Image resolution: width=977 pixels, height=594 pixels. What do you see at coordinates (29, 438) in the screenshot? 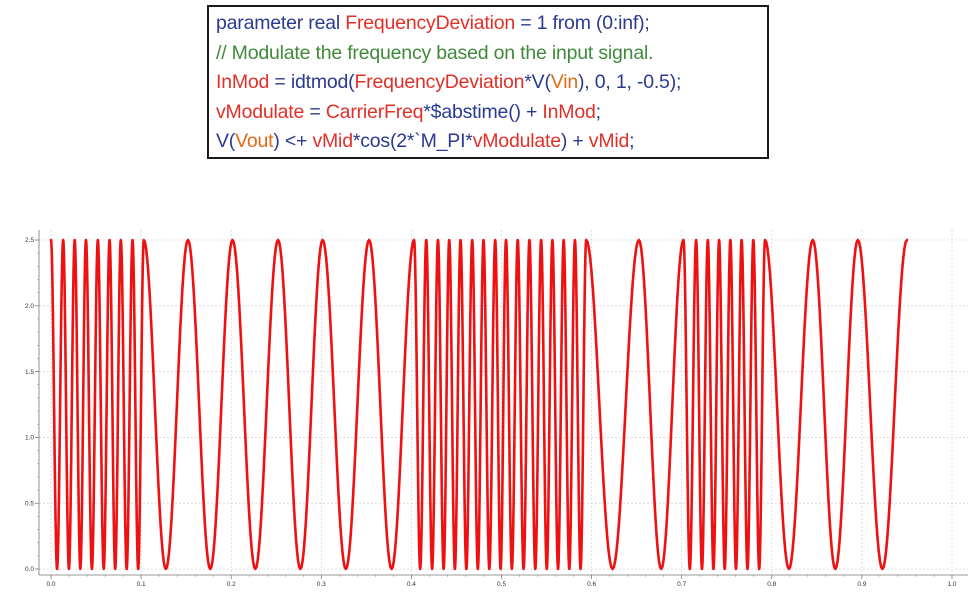
I see `y-tick-label: 1.0` at bounding box center [29, 438].